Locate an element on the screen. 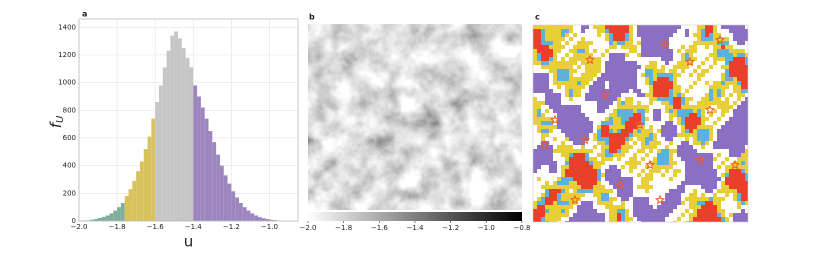 The image size is (830, 277). map-star is located at coordinates (690, 61).